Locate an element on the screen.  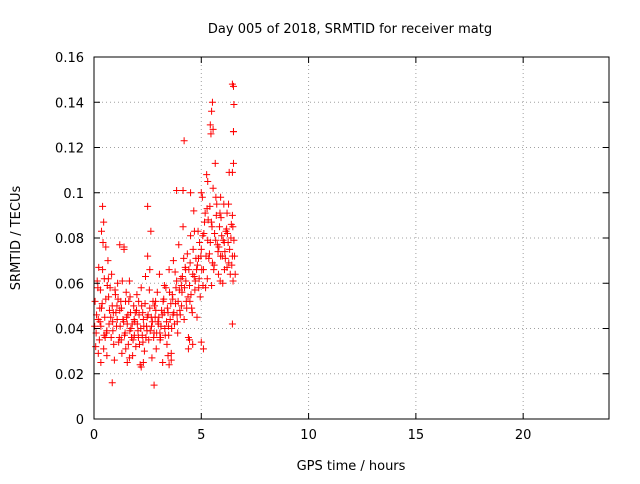
x-axis-label: GPS time / hours is located at coordinates (351, 466).